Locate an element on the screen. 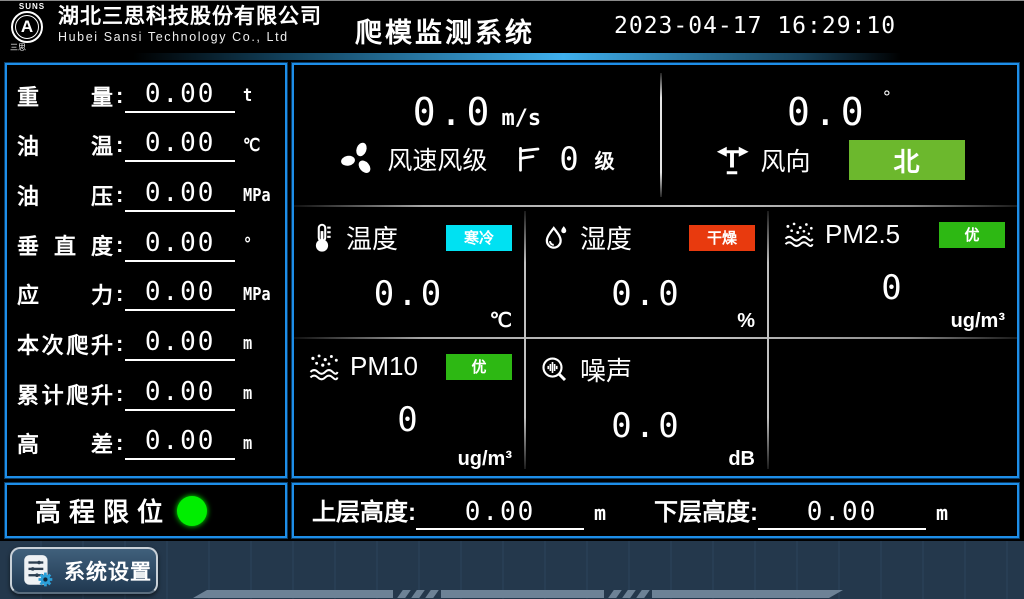 This screenshot has width=1024, height=599. row-label: 本次爬升 is located at coordinates (65, 345).